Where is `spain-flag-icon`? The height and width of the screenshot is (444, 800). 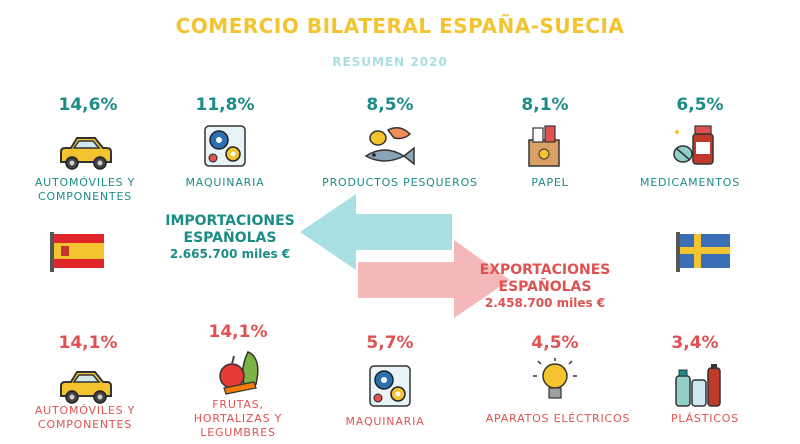
spain-flag-icon is located at coordinates (77, 252).